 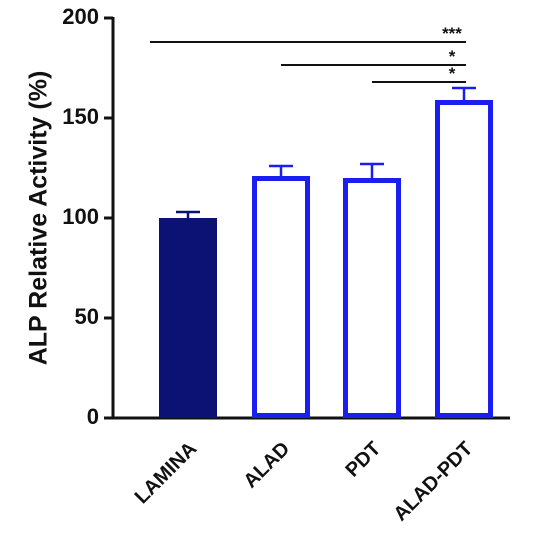 I want to click on x-tick-label: ALAD, so click(x=266, y=465).